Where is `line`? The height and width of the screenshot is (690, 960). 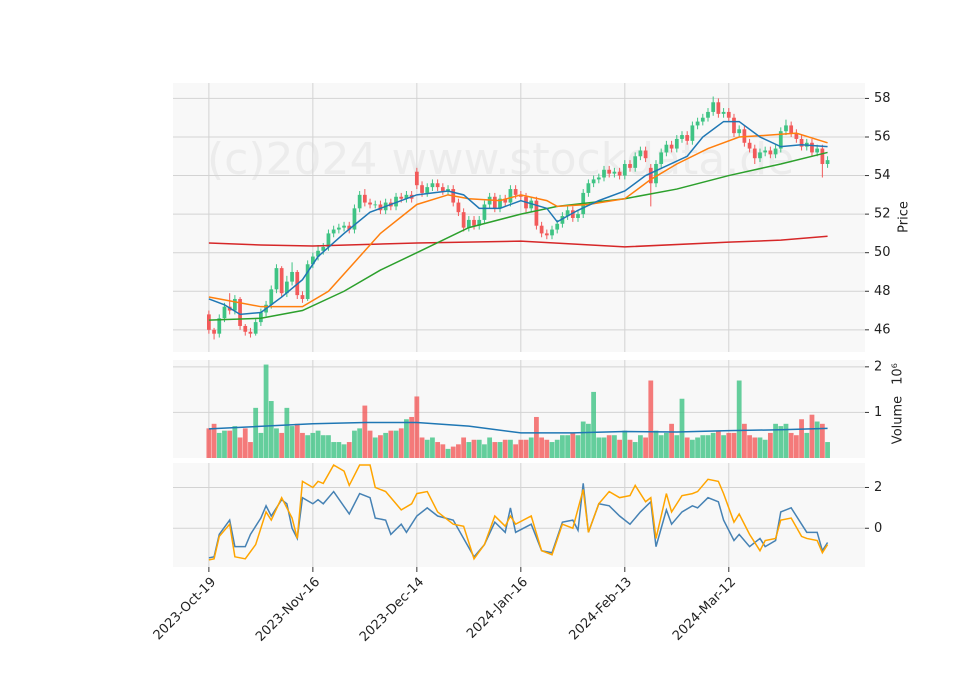 line is located at coordinates (518, 427).